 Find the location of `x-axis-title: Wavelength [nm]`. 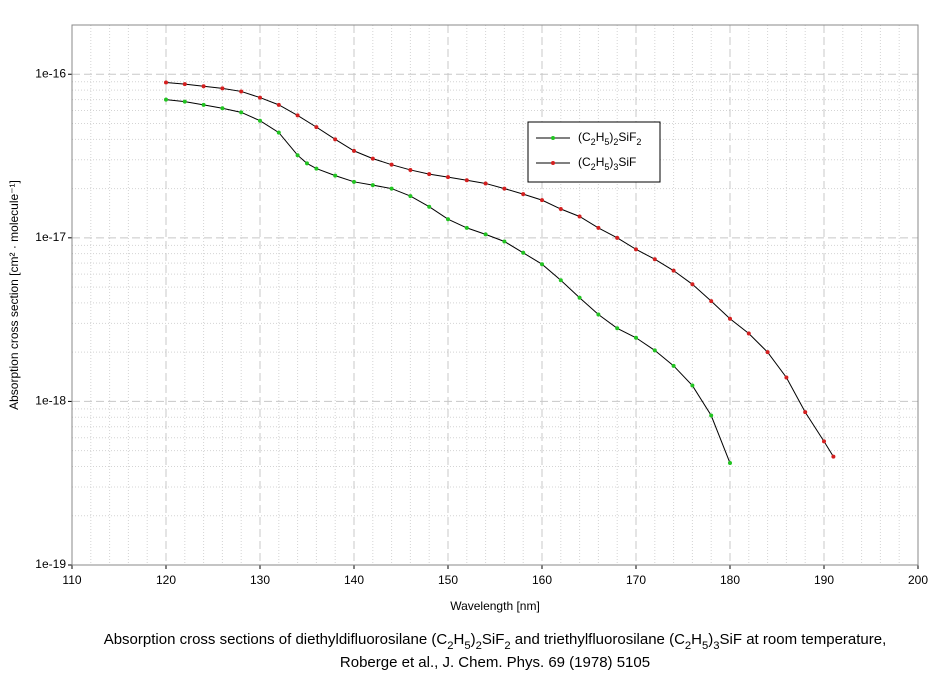

x-axis-title: Wavelength [nm] is located at coordinates (495, 606).